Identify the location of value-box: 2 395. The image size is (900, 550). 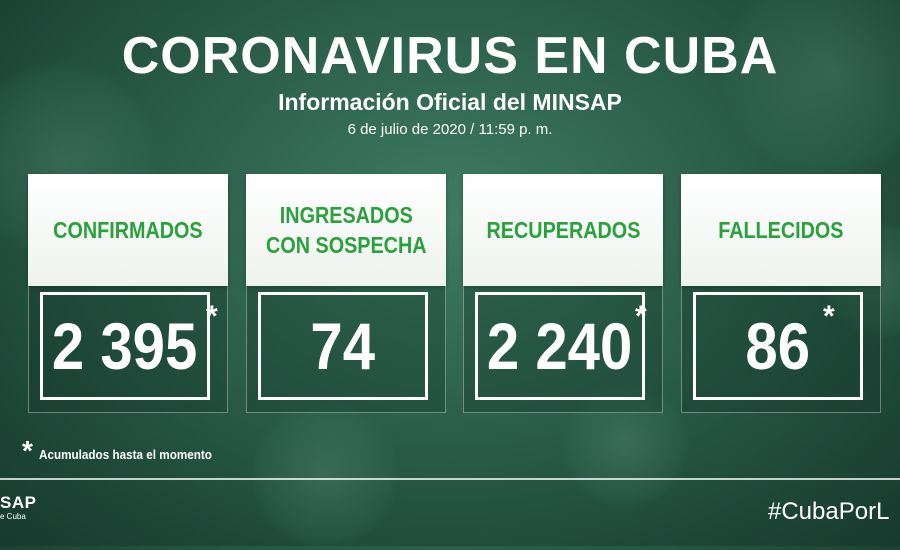
(125, 346).